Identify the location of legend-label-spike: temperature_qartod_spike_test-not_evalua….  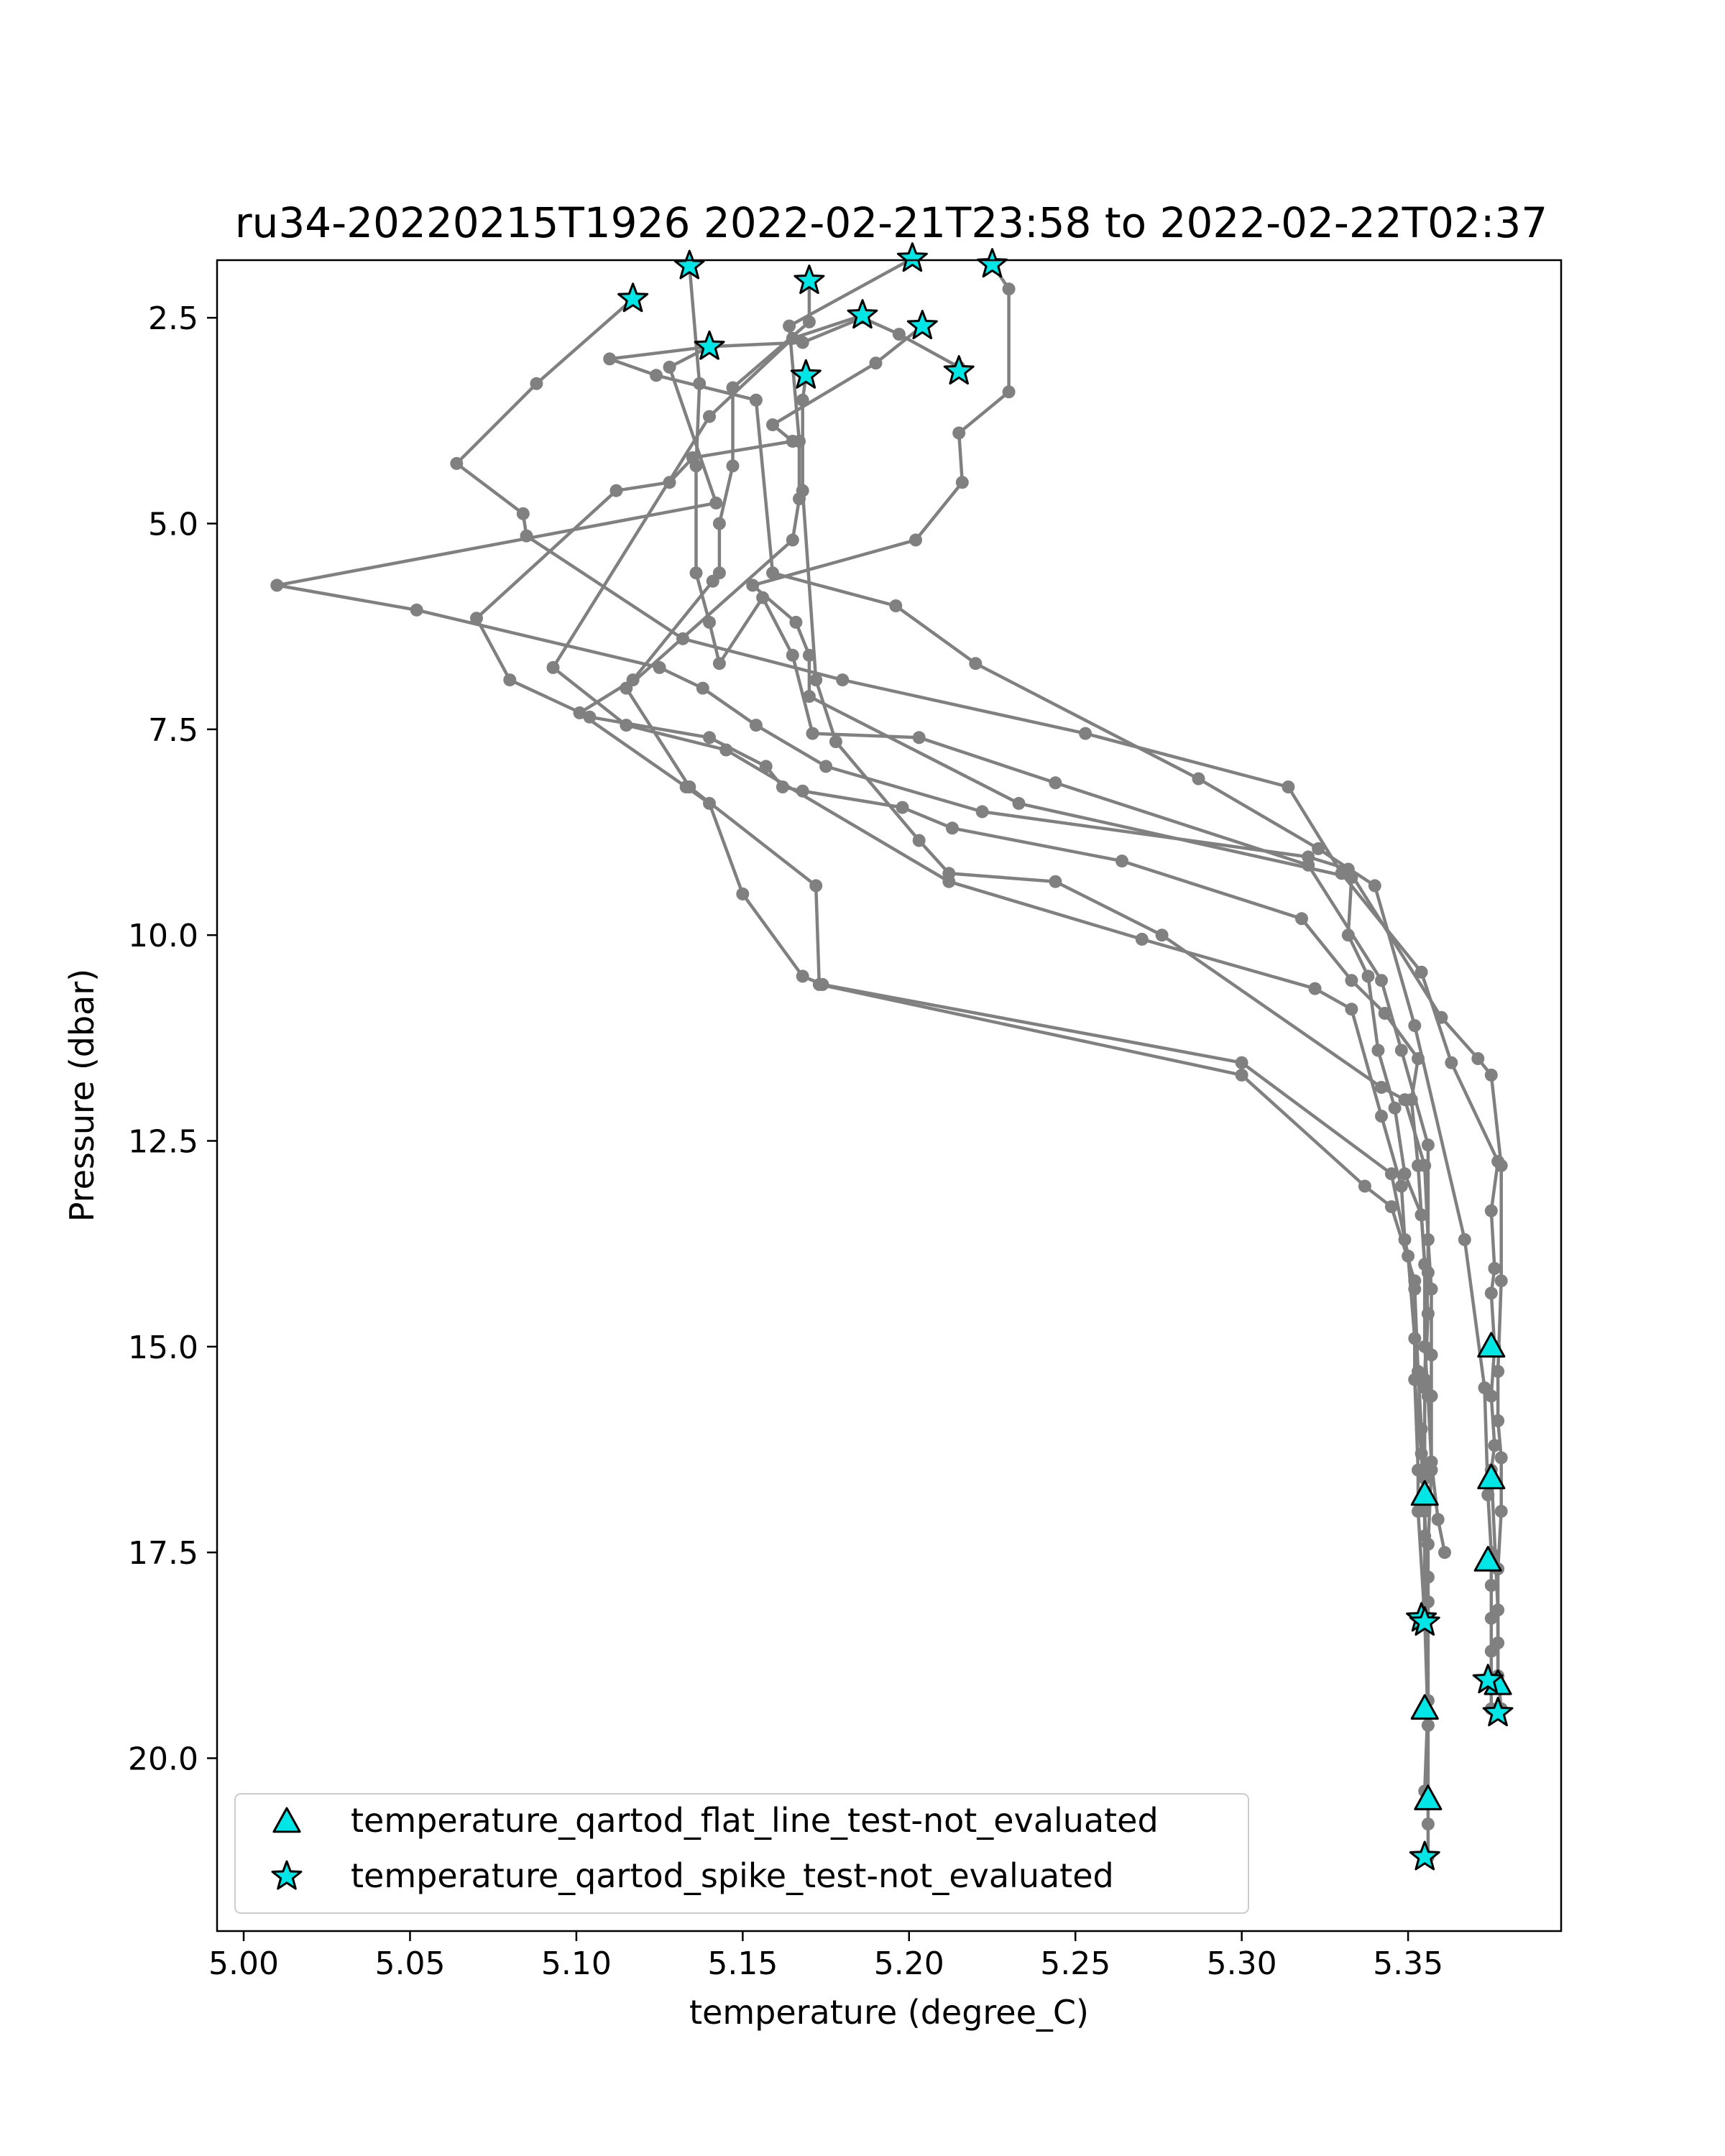
(732, 1876).